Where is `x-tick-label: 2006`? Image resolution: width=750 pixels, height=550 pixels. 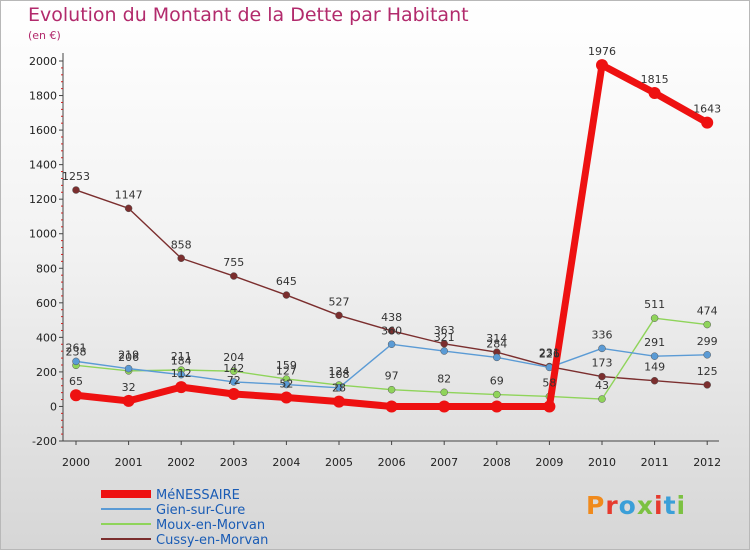 x-tick-label: 2006 is located at coordinates (392, 462).